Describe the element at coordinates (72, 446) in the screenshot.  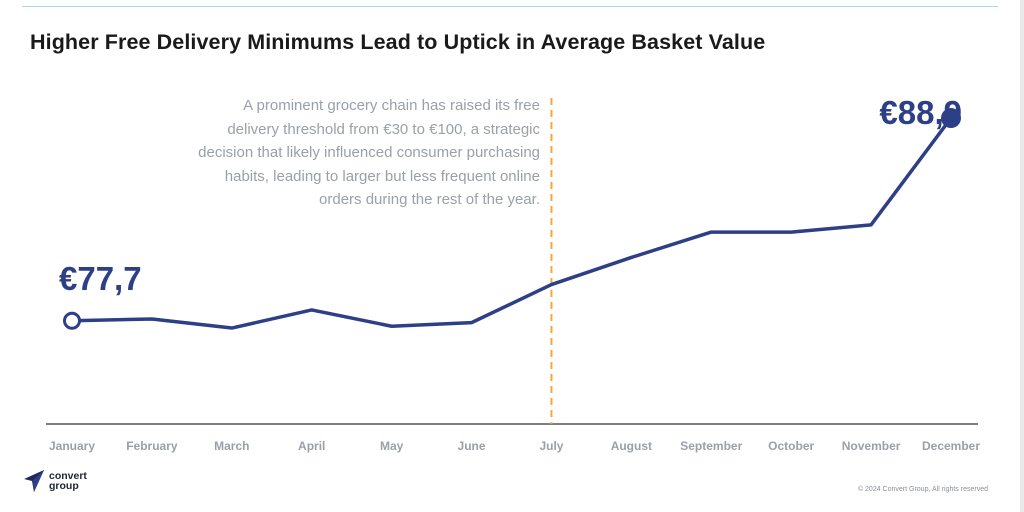
I see `x-tick-label: January` at that location.